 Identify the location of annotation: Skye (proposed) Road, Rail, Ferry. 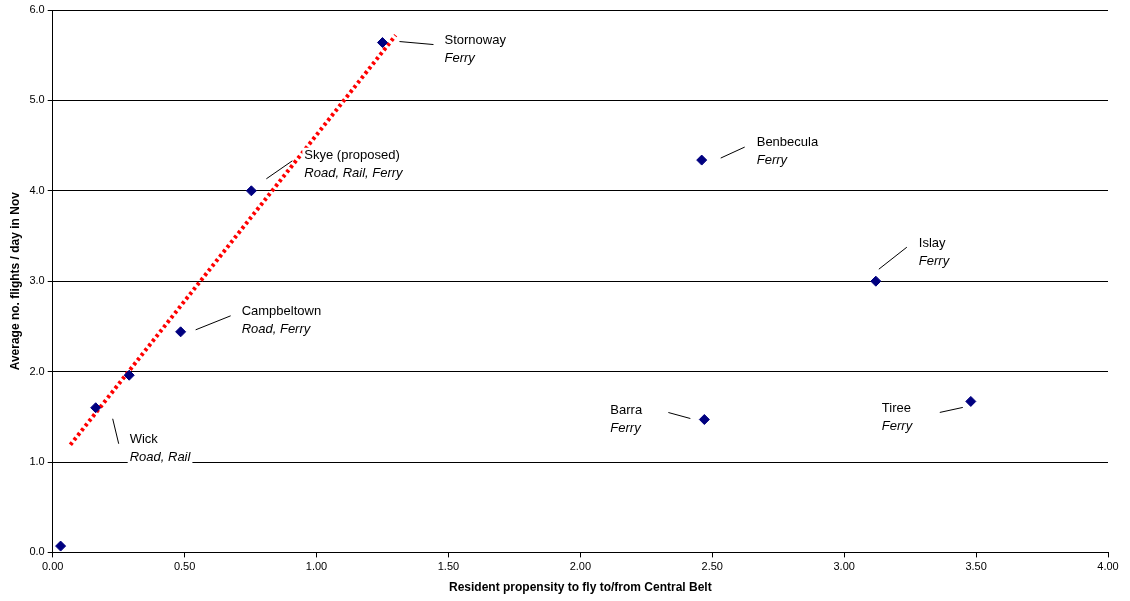
(354, 163).